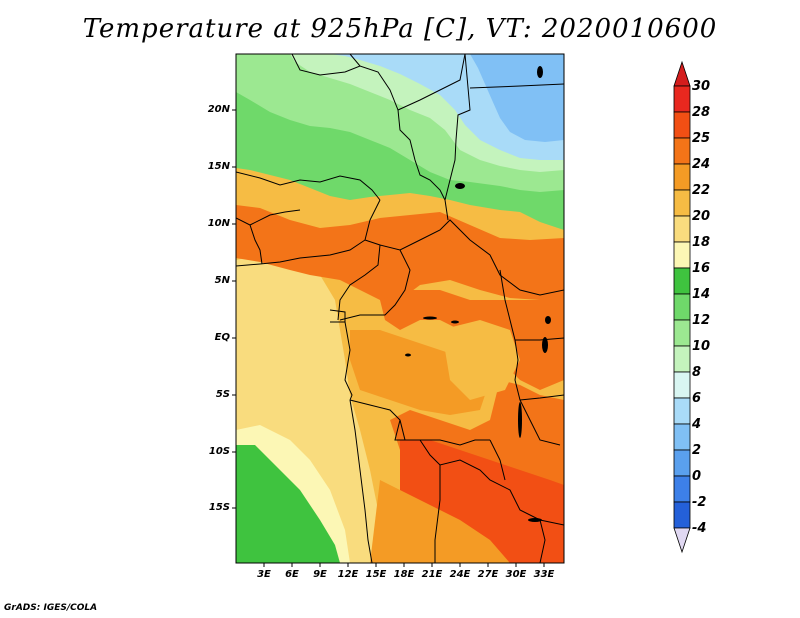 The width and height of the screenshot is (800, 618). What do you see at coordinates (701, 294) in the screenshot?
I see `colorbar-label: 14` at bounding box center [701, 294].